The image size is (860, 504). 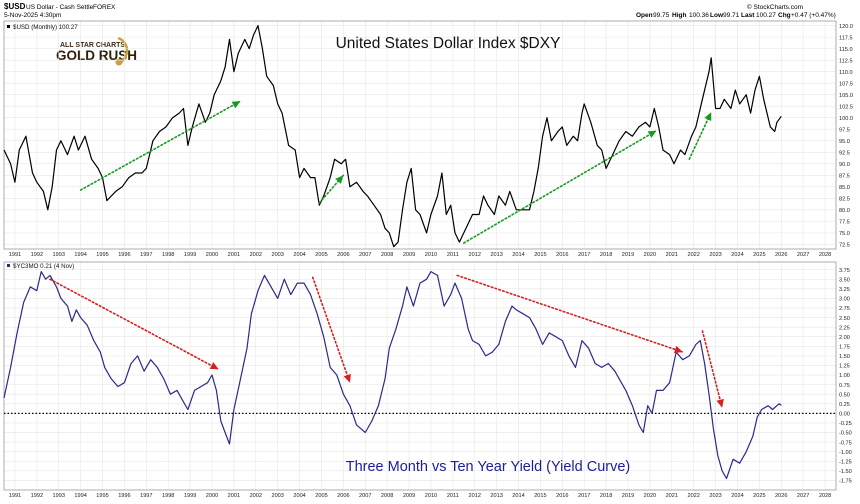 I want to click on y-tick-label: 3.75, so click(x=844, y=271).